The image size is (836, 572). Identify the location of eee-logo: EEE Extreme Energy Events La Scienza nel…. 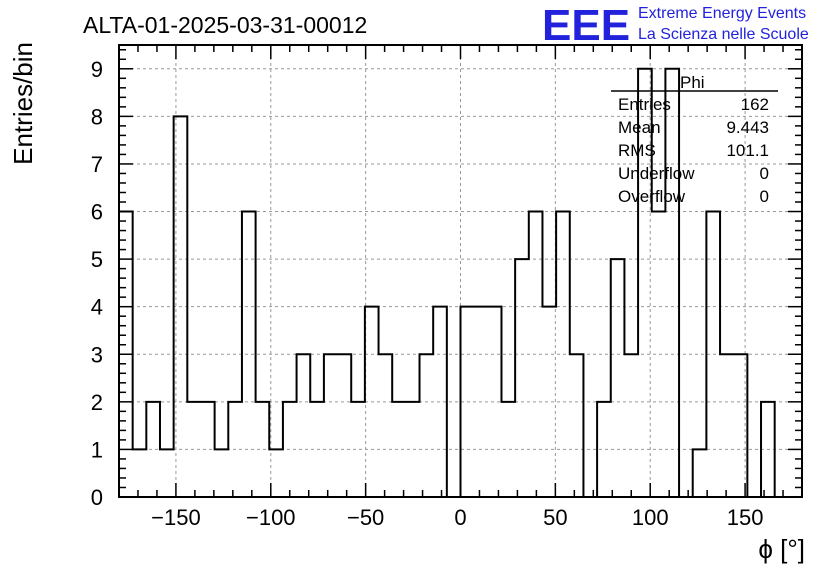
(675, 25).